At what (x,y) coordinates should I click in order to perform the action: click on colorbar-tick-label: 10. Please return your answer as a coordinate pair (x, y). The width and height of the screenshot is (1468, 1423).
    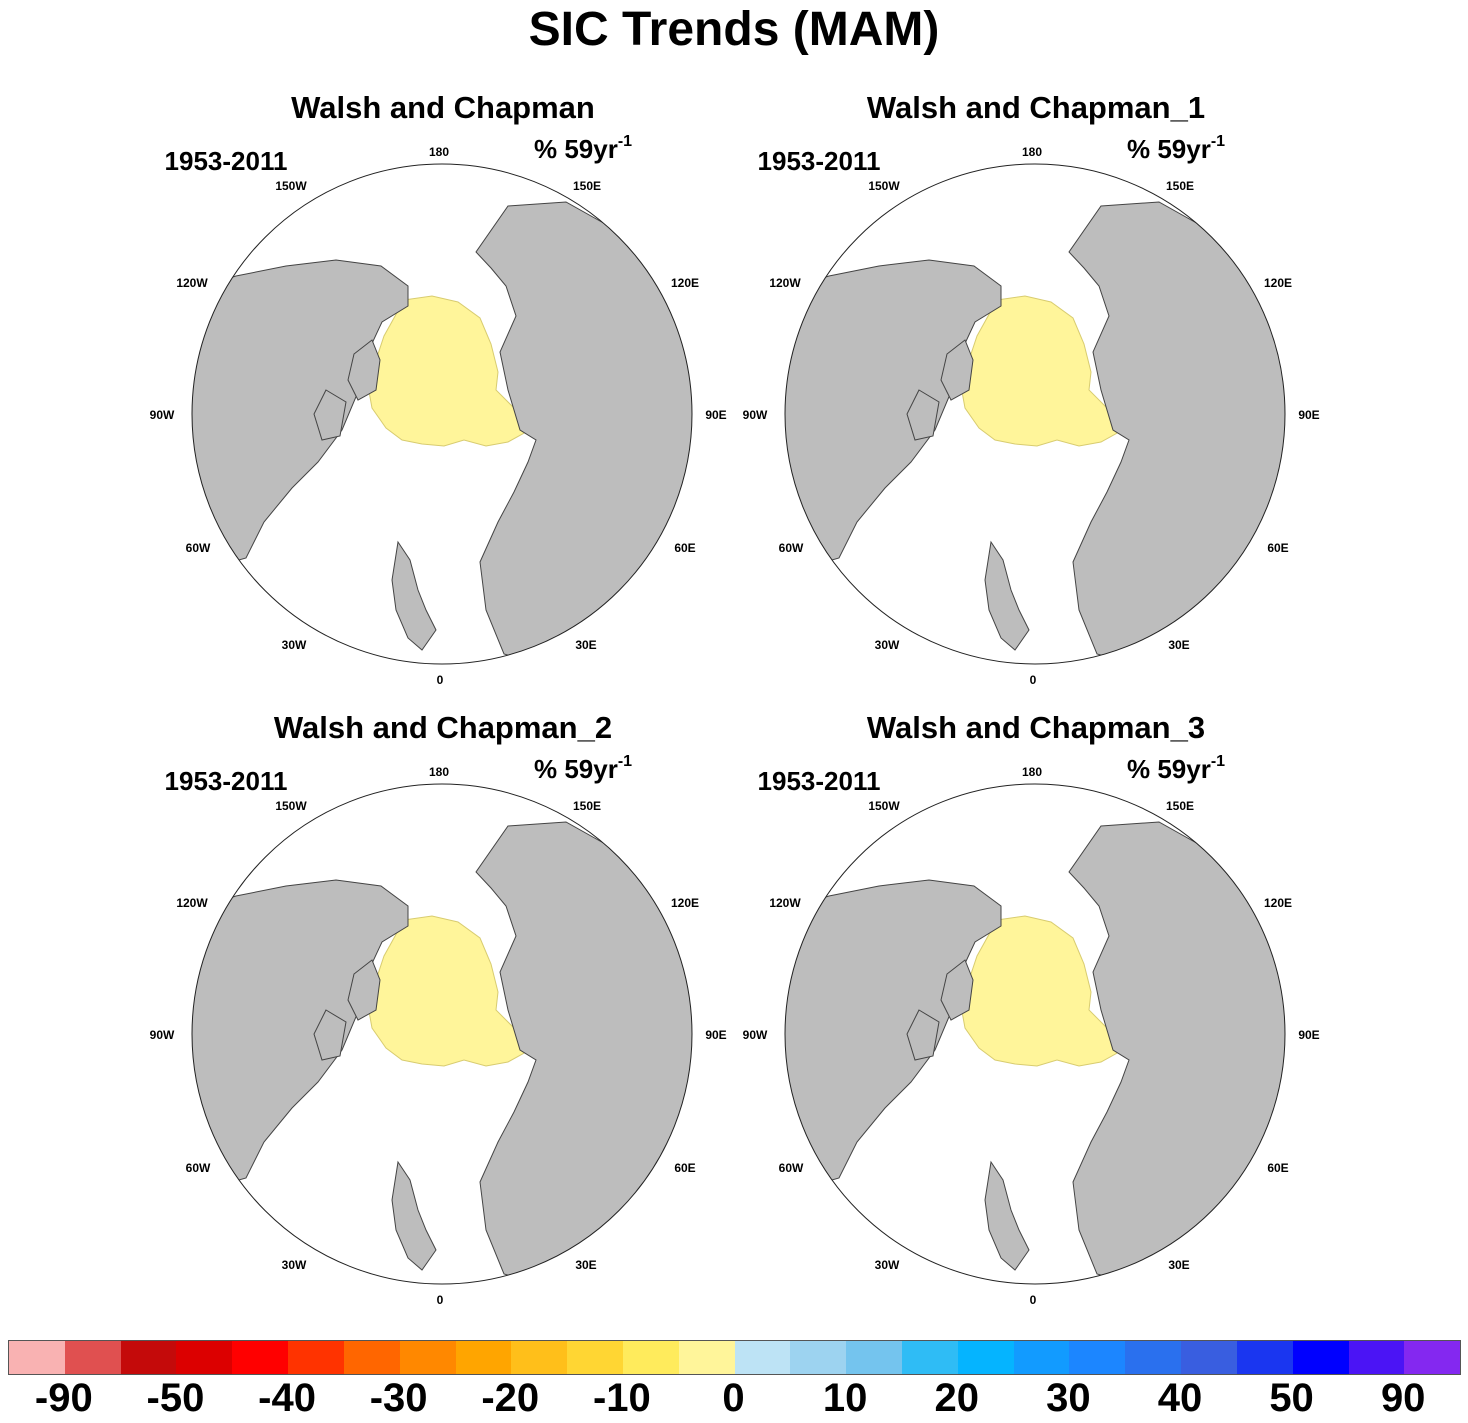
    Looking at the image, I should click on (845, 1398).